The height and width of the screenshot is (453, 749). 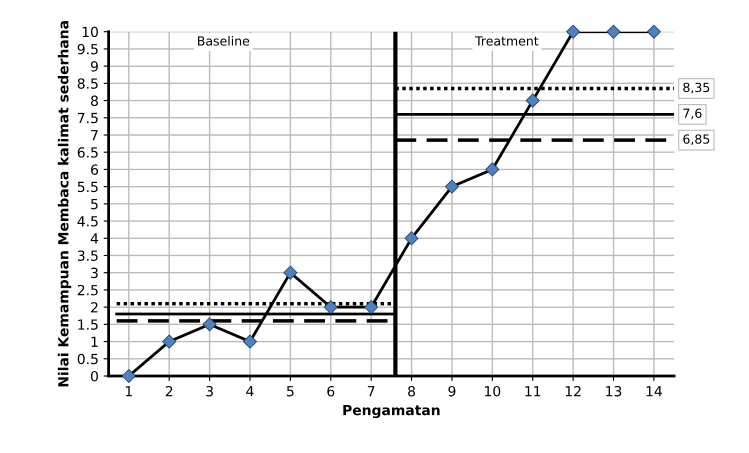 What do you see at coordinates (94, 66) in the screenshot?
I see `y-tick-label: 9` at bounding box center [94, 66].